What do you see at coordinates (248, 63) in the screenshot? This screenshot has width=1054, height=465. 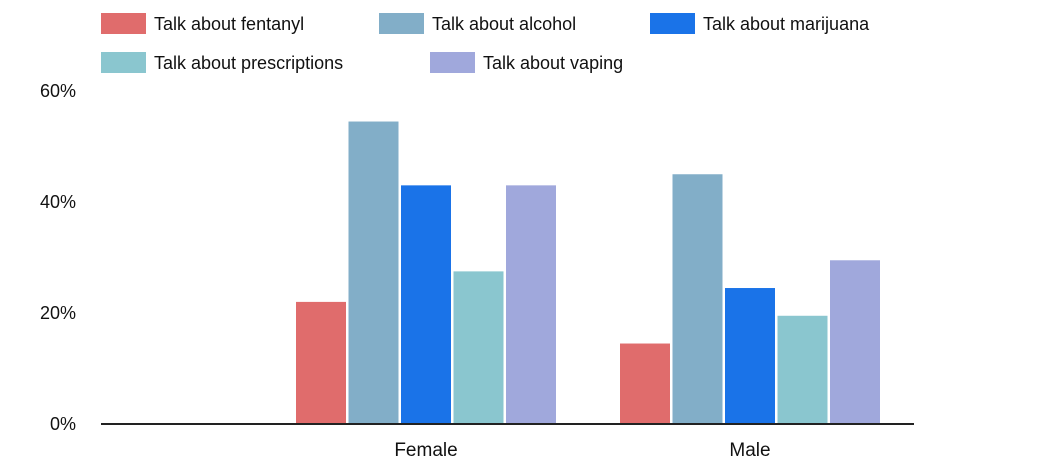 I see `legend-label: Talk about prescriptions` at bounding box center [248, 63].